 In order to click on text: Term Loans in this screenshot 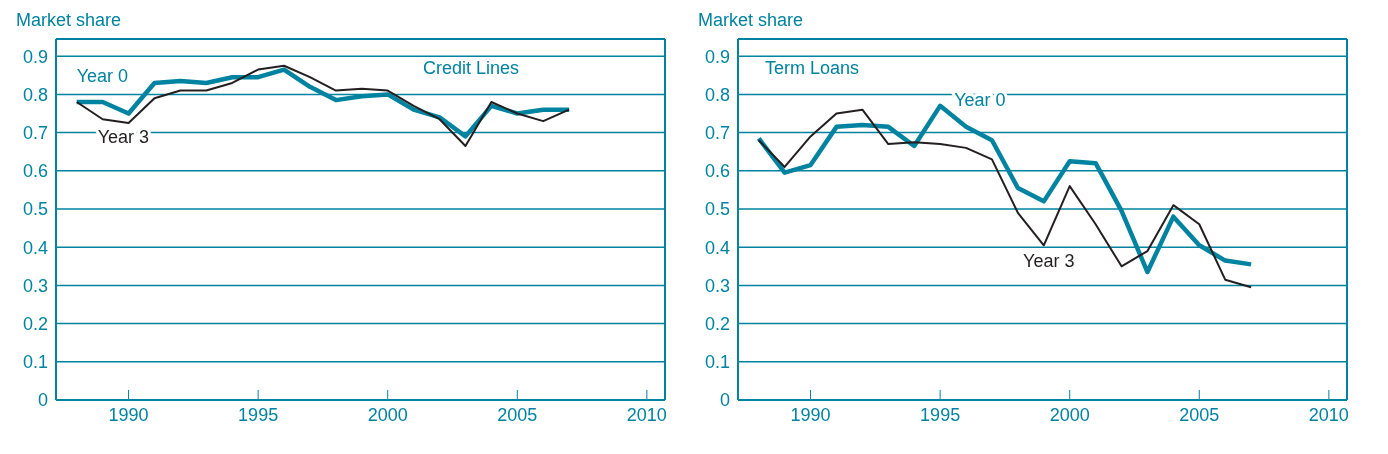, I will do `click(812, 68)`.